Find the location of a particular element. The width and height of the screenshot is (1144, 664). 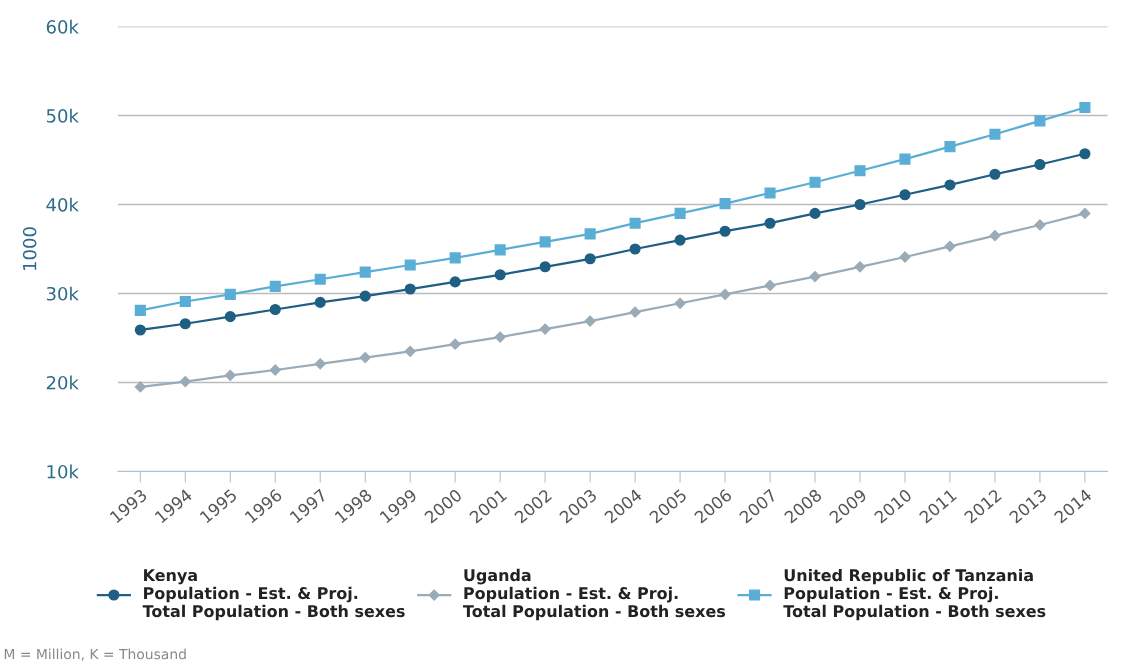

legend-label: United Republic of Tanzania Population - Est. & Proj. Total Population - Both sexes is located at coordinates (914, 594).